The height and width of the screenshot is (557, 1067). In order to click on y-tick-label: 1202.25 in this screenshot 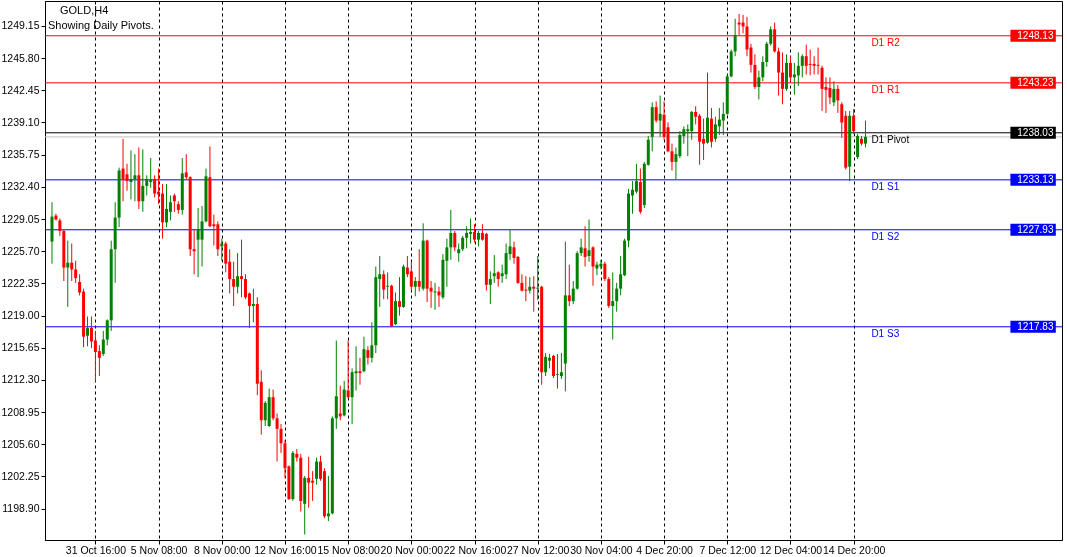, I will do `click(20, 475)`.